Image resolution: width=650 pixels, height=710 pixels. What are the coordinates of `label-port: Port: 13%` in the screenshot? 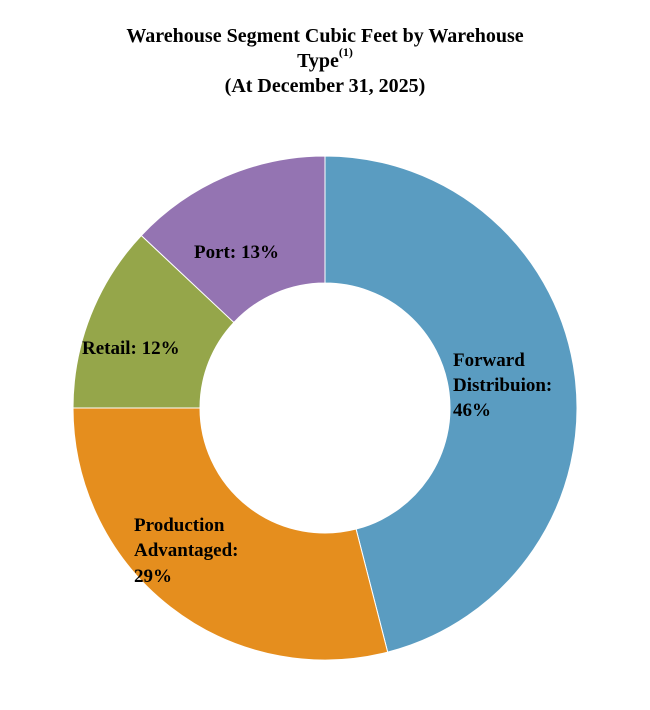 It's located at (236, 252).